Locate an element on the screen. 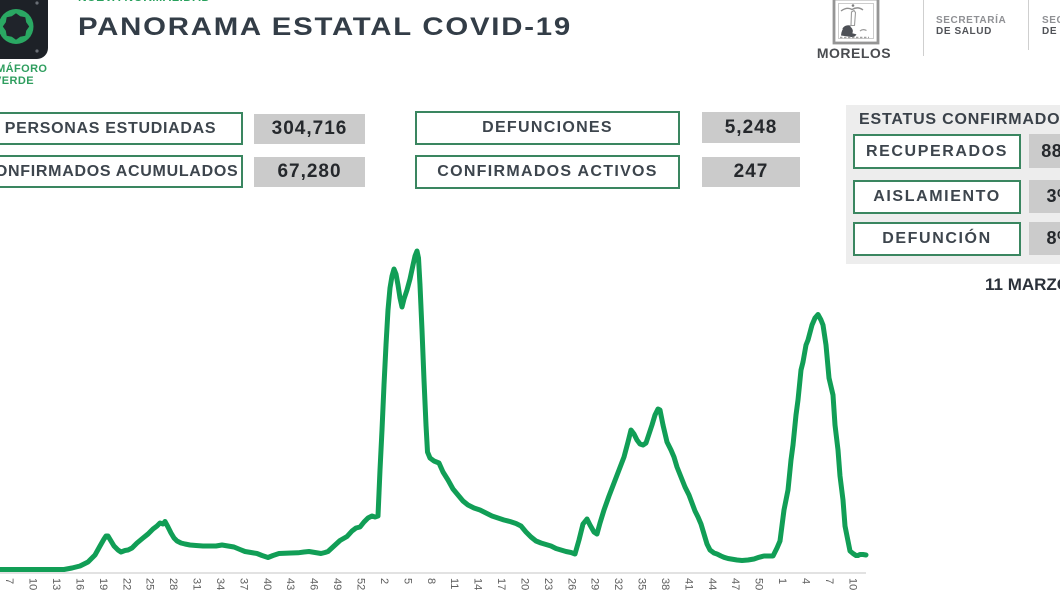  svg-text: 22 is located at coordinates (126, 584).